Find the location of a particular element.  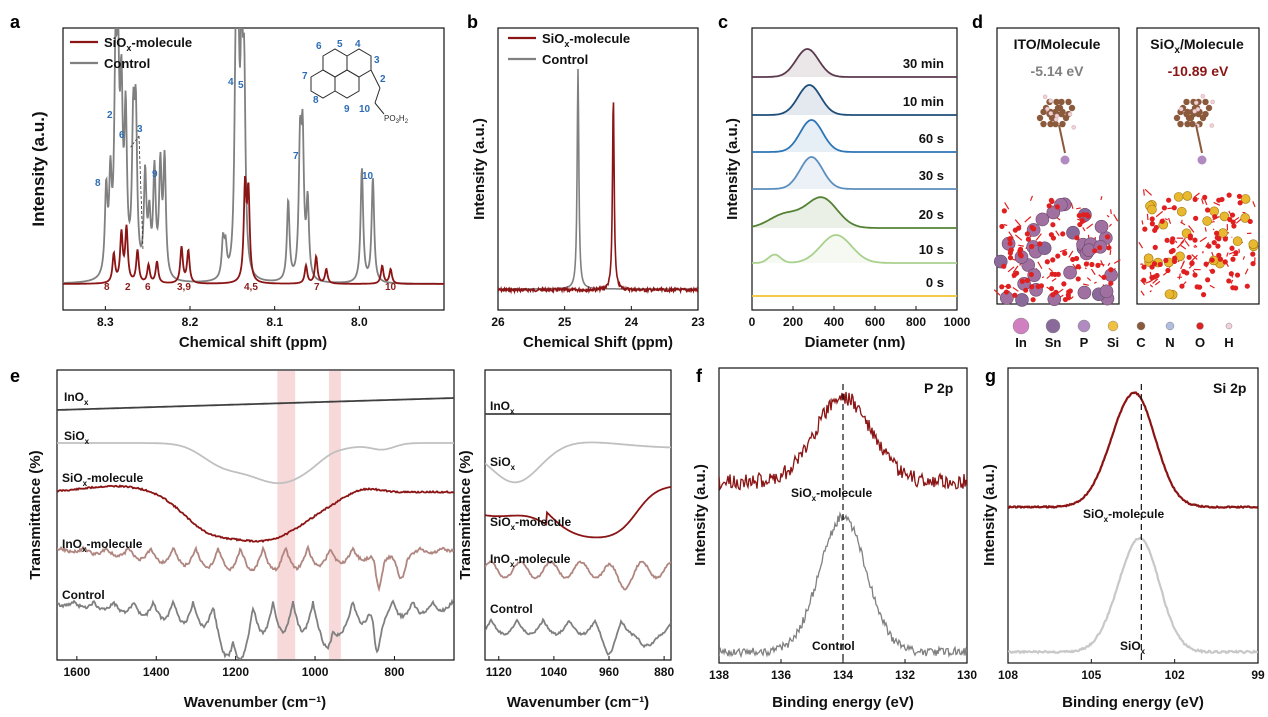

e2-label-control: Control is located at coordinates (511, 609).